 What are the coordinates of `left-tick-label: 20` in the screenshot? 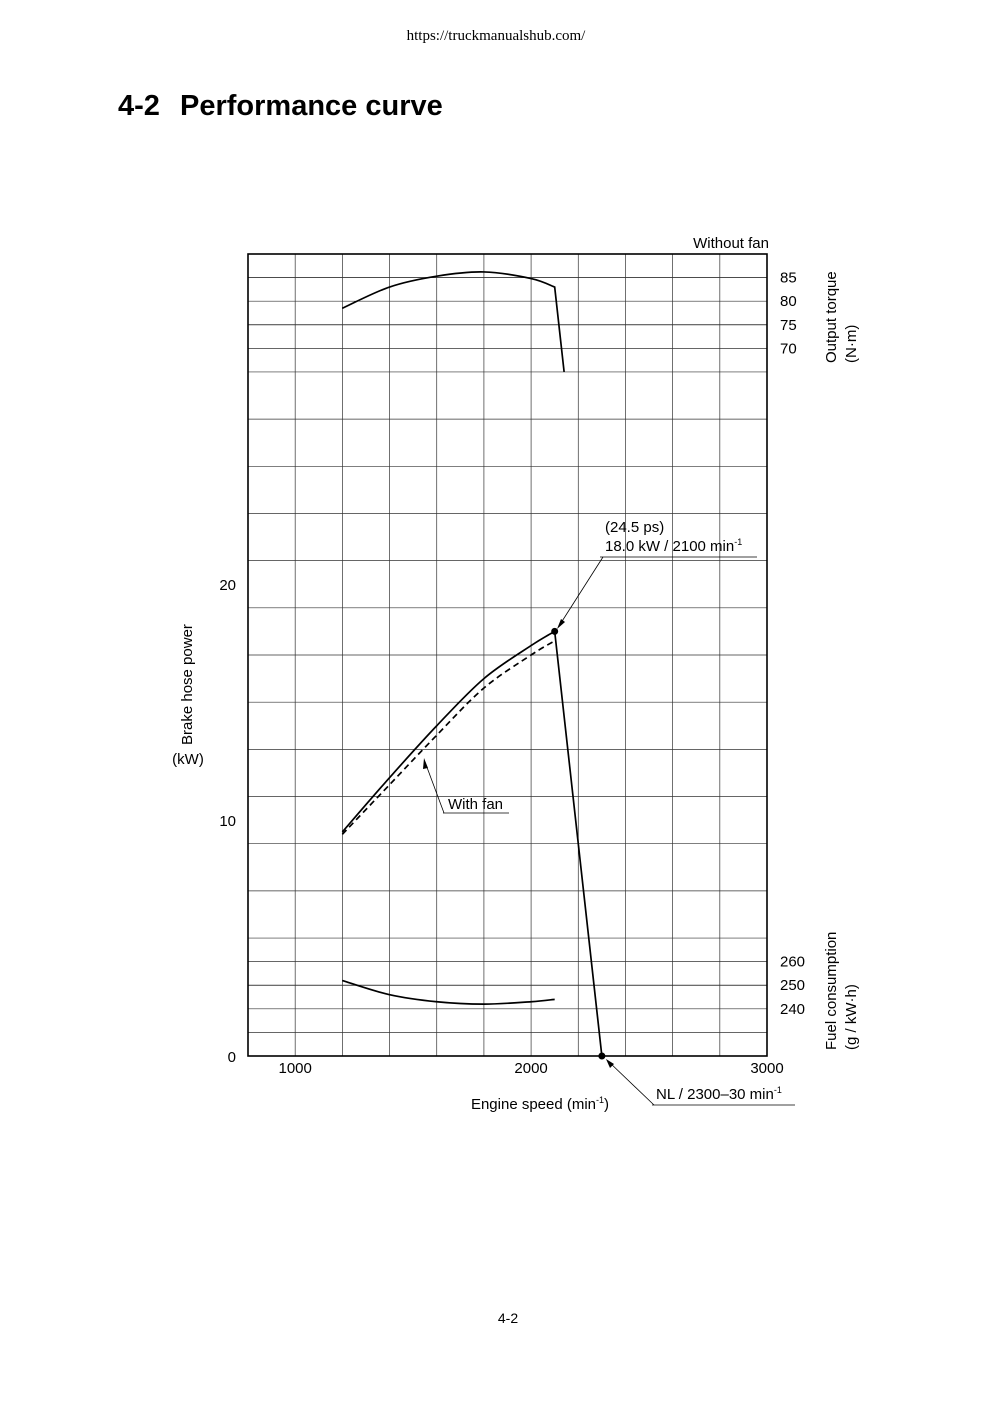 It's located at (227, 585).